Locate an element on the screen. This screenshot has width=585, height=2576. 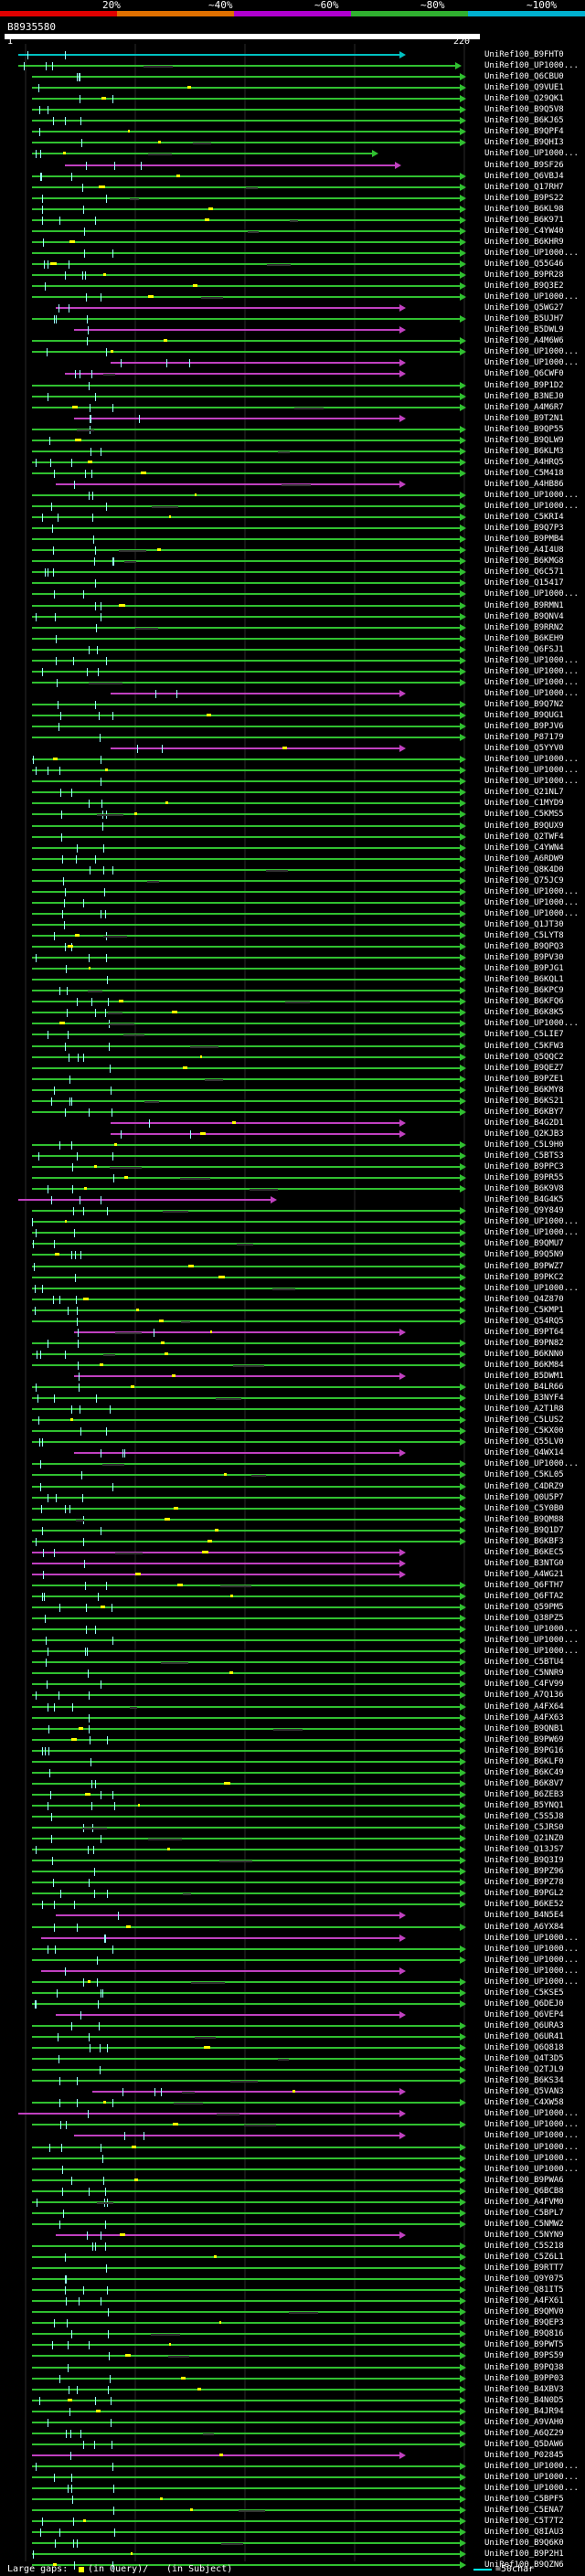
hit-row: UniRef100_C4YWN4 is located at coordinates (293, 848).